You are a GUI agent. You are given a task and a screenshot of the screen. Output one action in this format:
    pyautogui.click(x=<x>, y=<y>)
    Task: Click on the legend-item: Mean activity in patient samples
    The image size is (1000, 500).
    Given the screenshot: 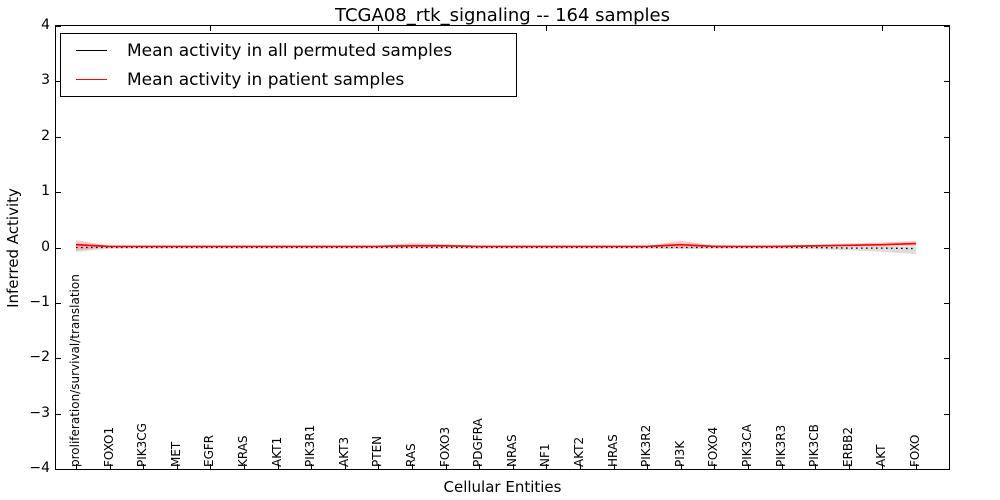 What is the action you would take?
    pyautogui.click(x=296, y=80)
    